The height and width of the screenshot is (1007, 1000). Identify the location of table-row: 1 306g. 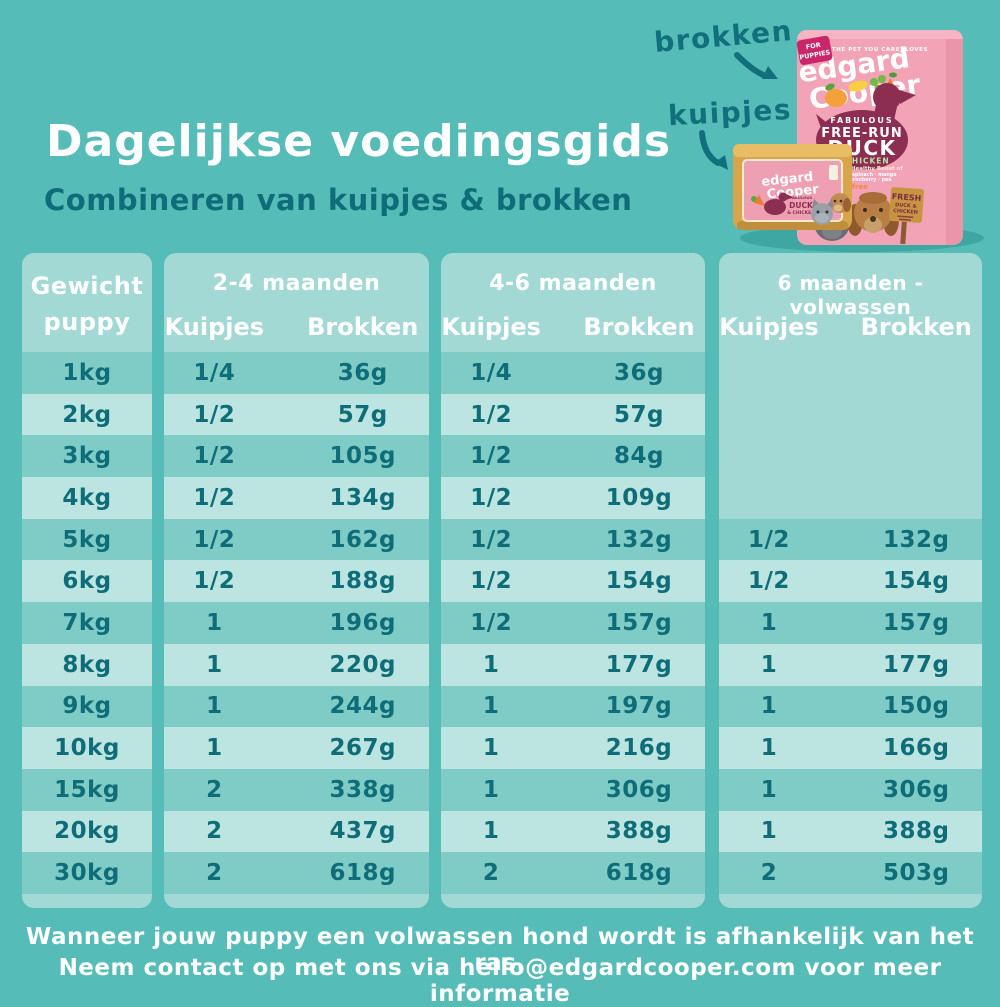
(573, 789).